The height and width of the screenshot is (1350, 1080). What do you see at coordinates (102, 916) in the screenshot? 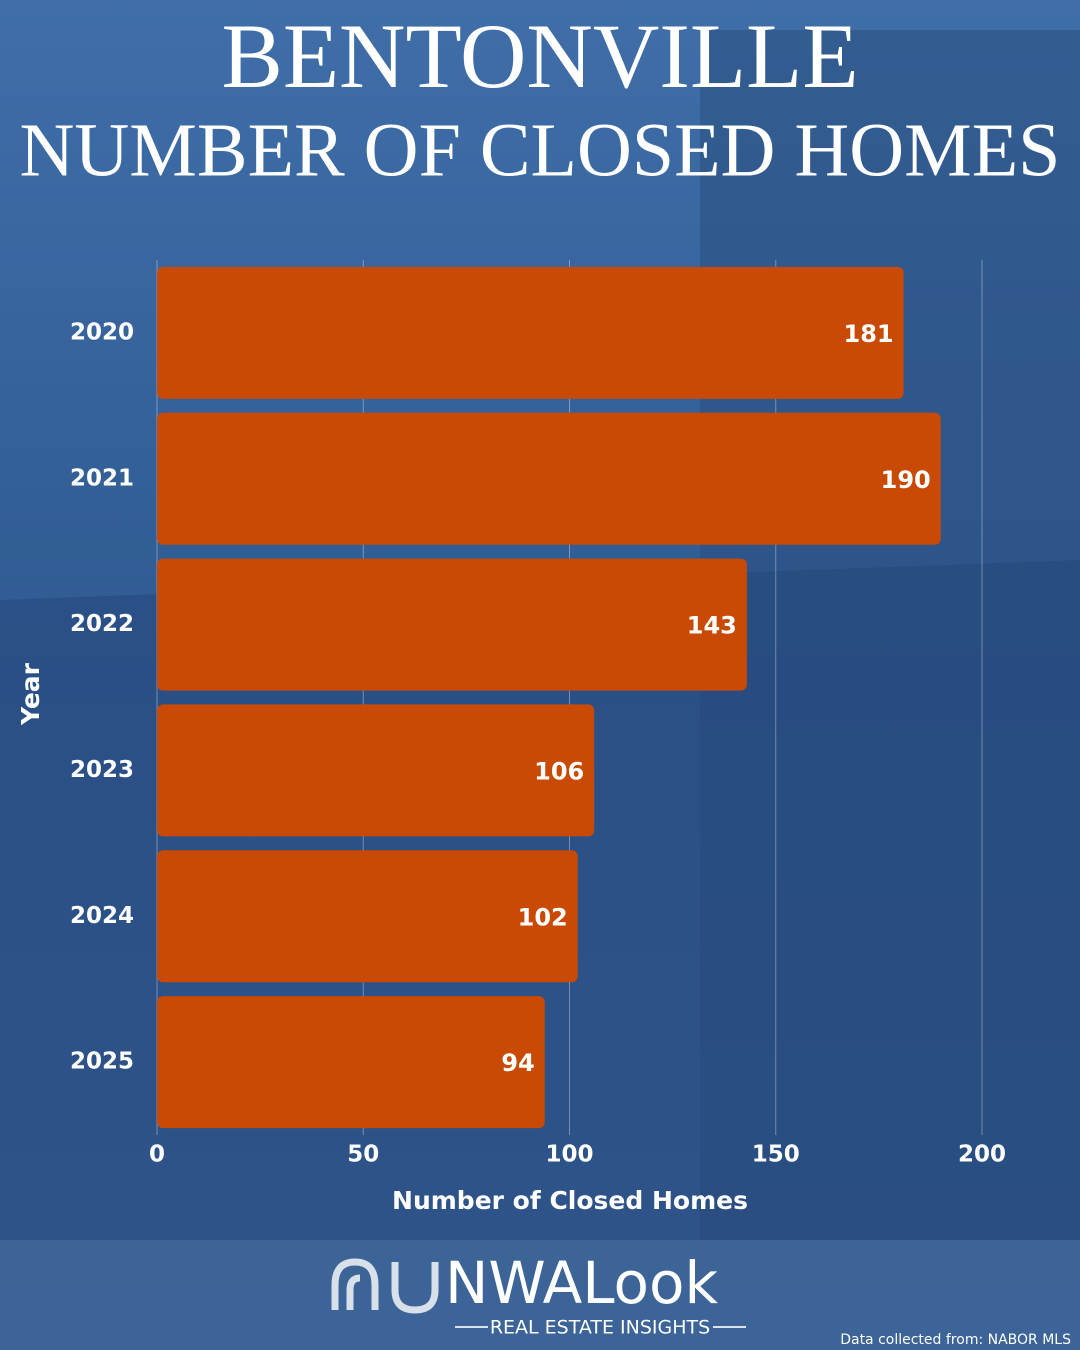
I see `y-tick-label: 2024` at bounding box center [102, 916].